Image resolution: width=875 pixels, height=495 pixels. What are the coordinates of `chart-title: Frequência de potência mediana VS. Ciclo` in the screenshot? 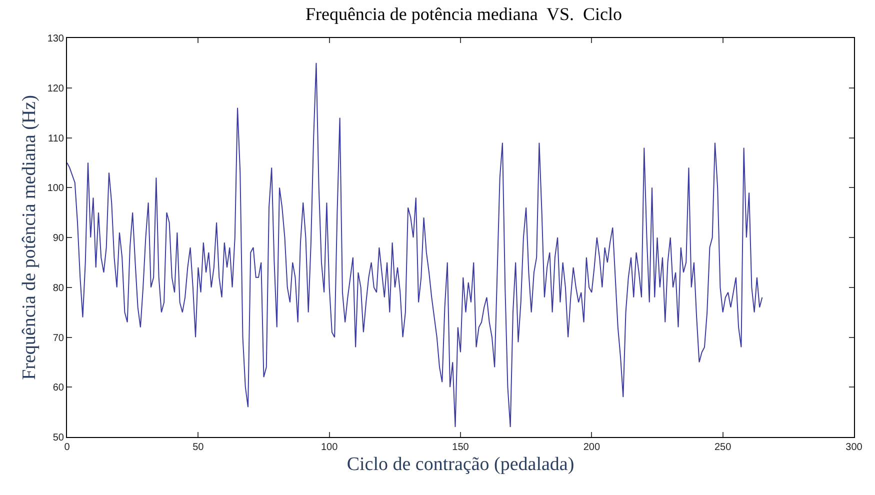 It's located at (463, 14).